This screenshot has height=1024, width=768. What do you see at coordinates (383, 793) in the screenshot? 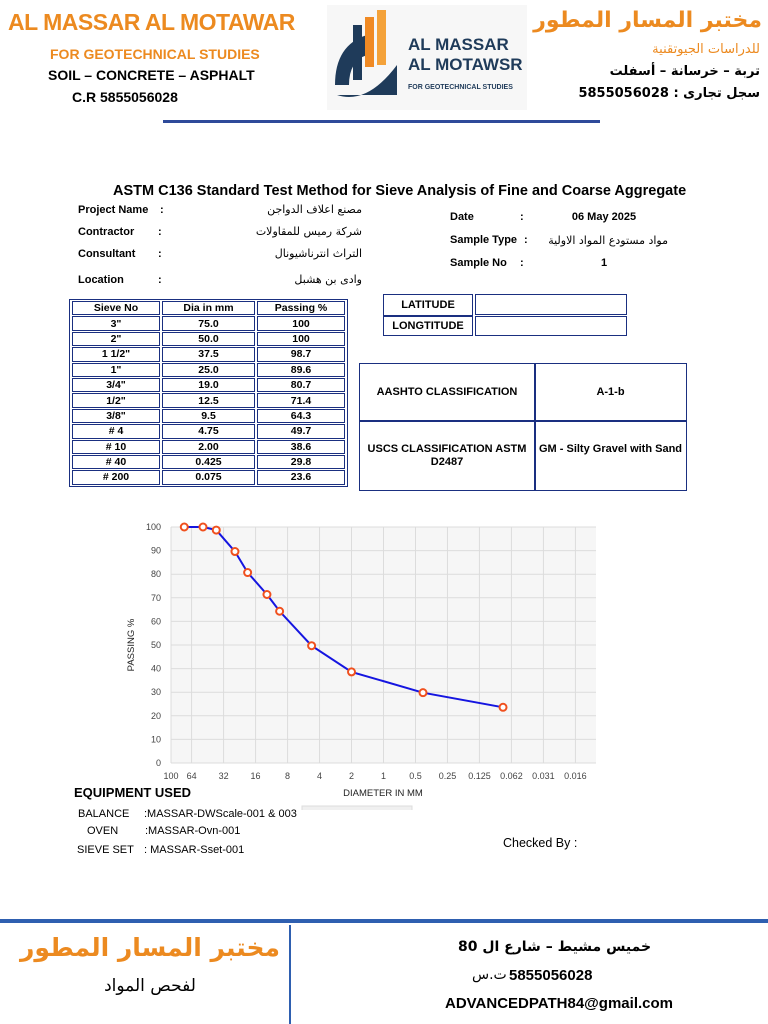
I see `x-axis-label: DIAMETER IN MM` at bounding box center [383, 793].